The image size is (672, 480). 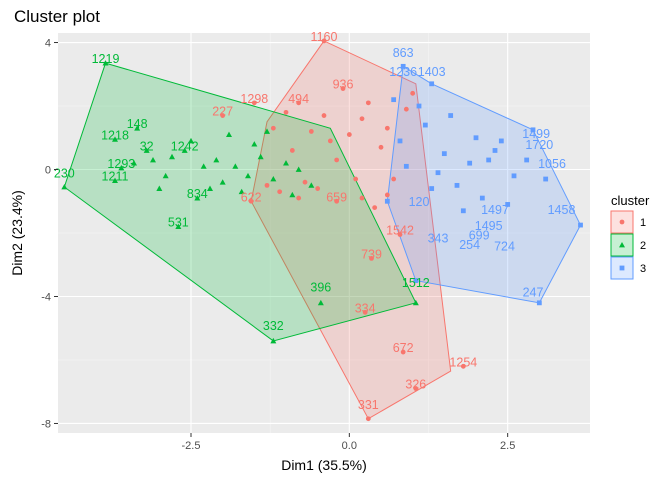 I want to click on cluster-1-point-label: 739, so click(x=371, y=254).